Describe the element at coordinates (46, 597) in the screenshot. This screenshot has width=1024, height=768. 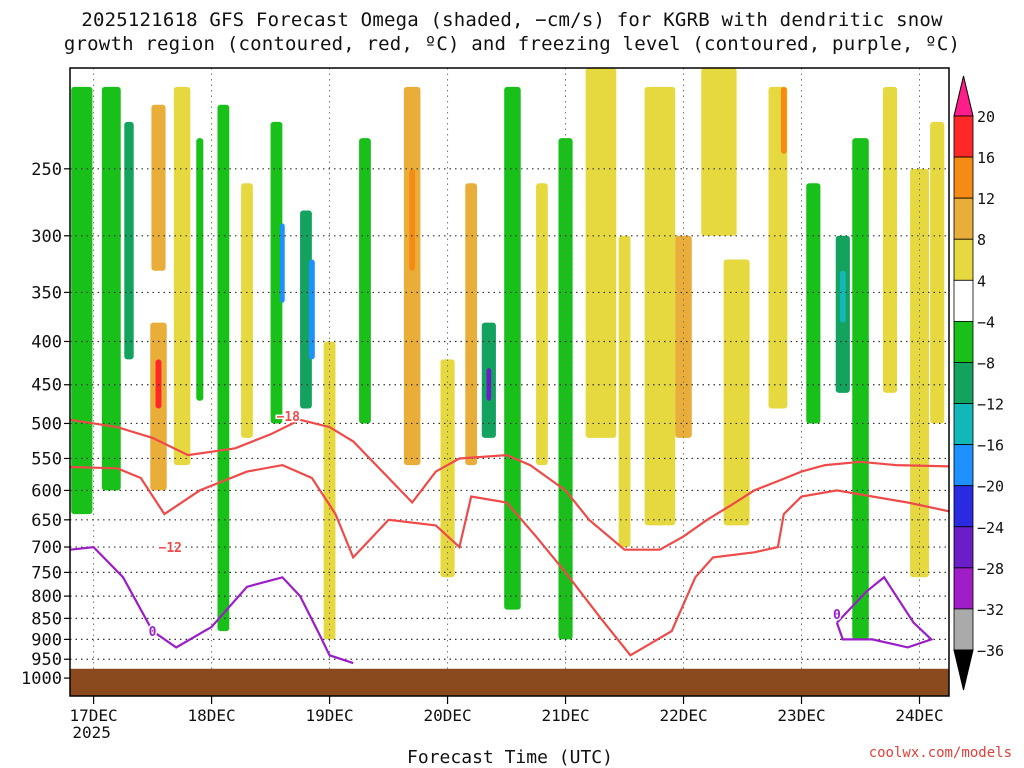
I see `y-tick-label-800: 800` at that location.